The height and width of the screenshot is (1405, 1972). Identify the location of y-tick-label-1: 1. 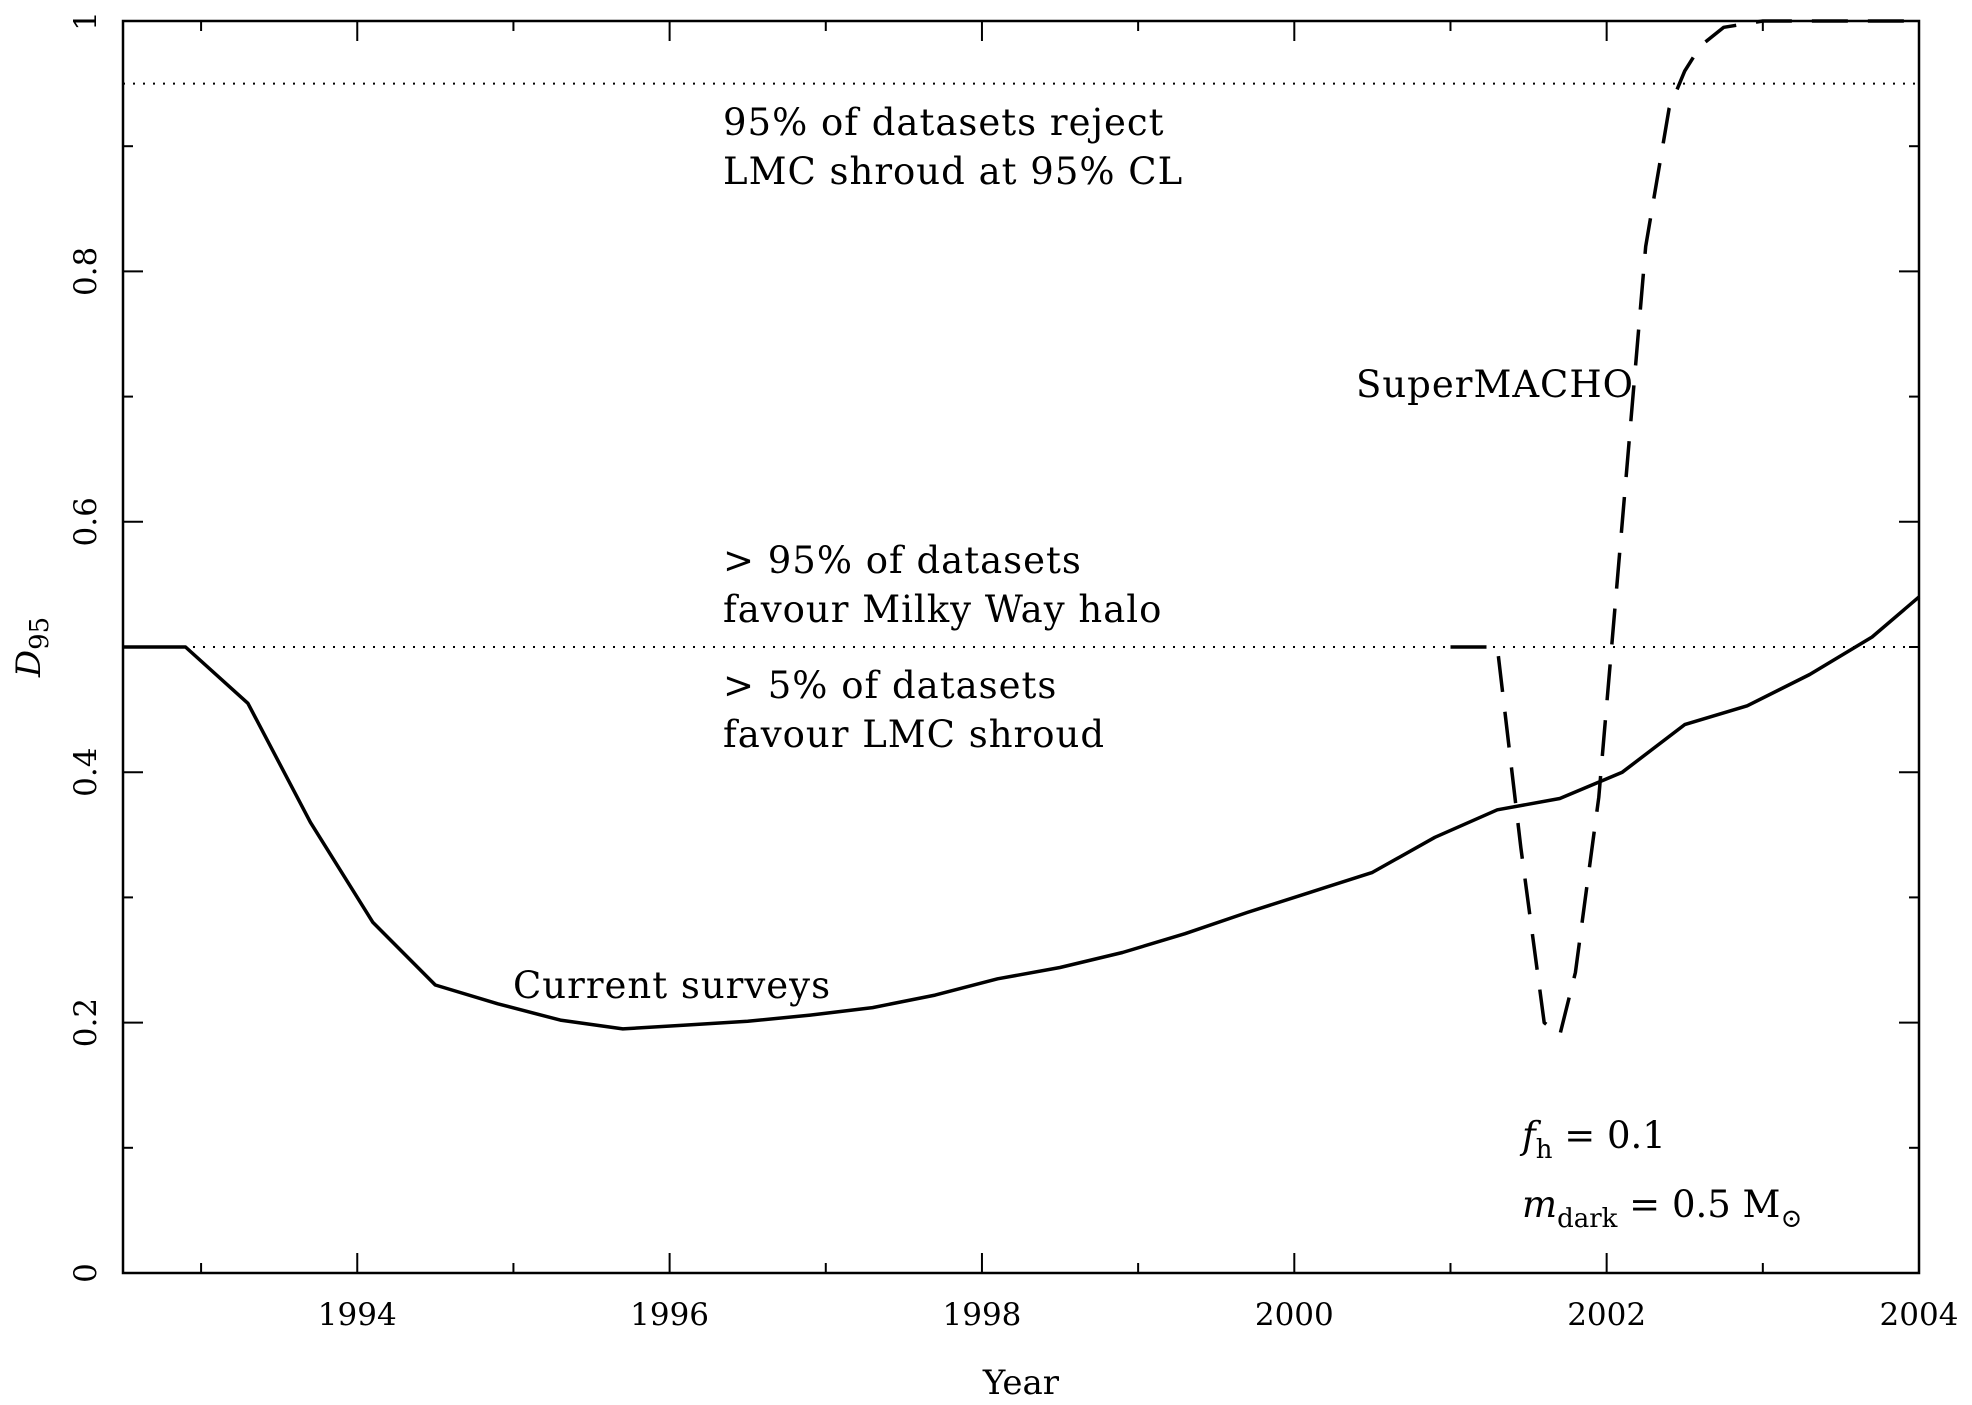
(86, 21).